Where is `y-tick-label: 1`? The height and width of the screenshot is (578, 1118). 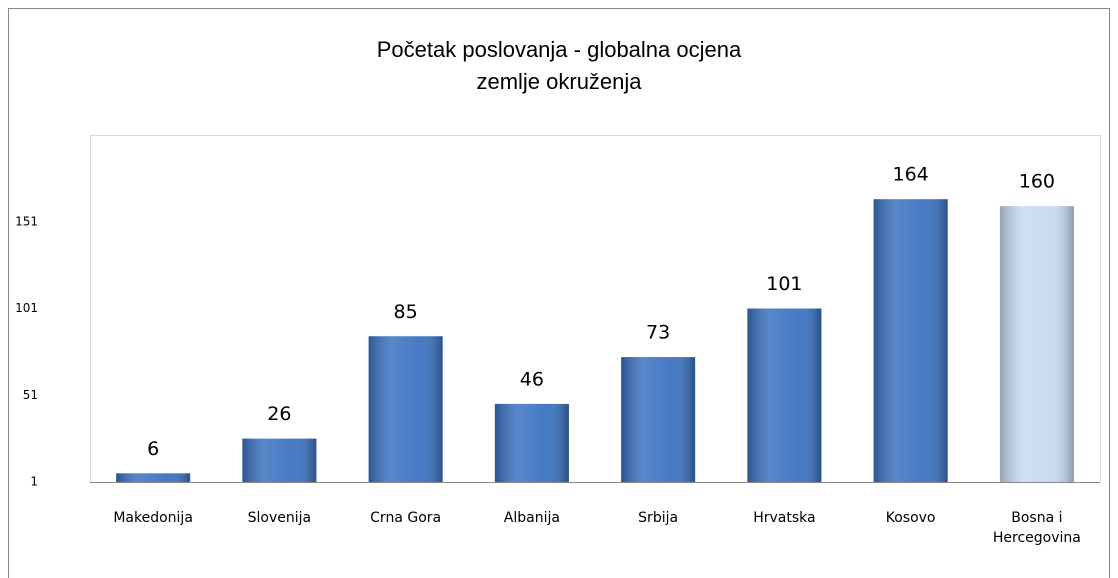
y-tick-label: 1 is located at coordinates (34, 482).